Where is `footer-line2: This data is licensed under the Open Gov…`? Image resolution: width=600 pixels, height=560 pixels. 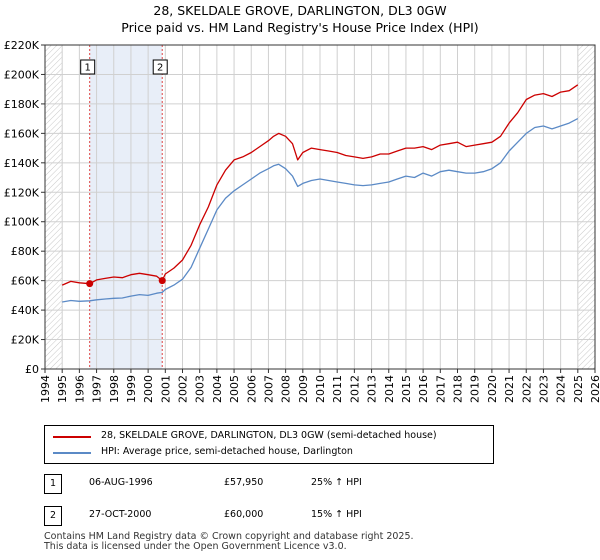
footer-line2: This data is licensed under the Open Gov… is located at coordinates (195, 546).